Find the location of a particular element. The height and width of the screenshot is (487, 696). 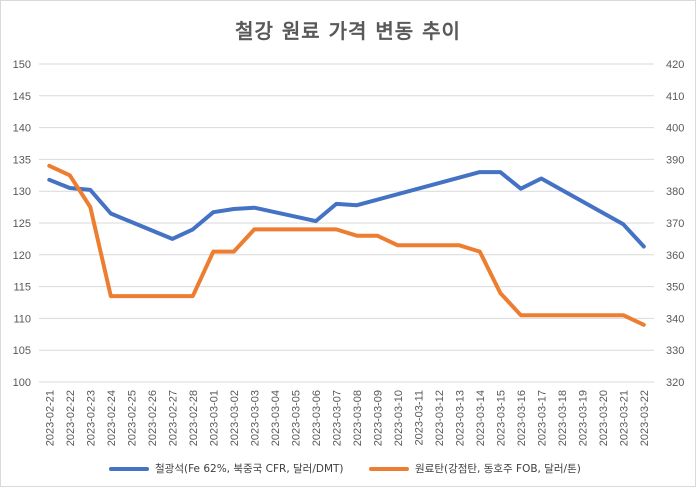

x-tick-label: 2023-02-21 is located at coordinates (50, 418).